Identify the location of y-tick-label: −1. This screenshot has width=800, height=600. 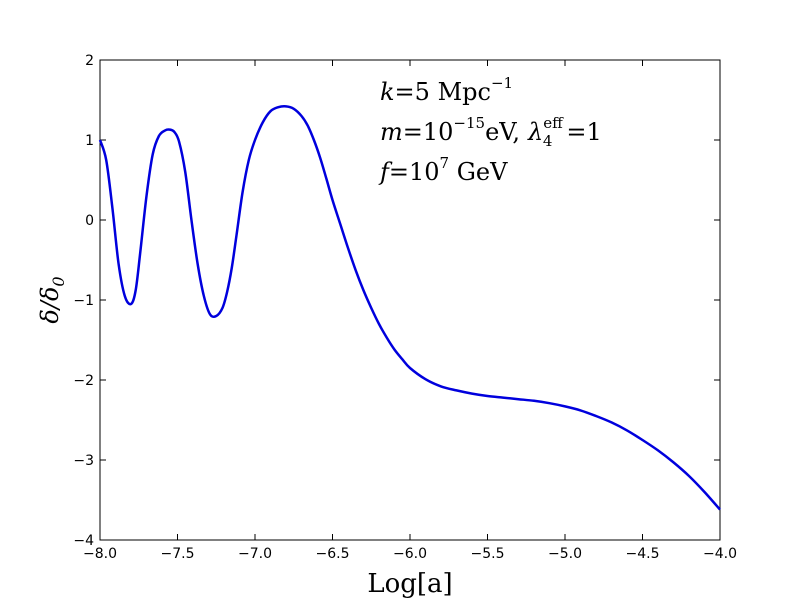
(83, 301).